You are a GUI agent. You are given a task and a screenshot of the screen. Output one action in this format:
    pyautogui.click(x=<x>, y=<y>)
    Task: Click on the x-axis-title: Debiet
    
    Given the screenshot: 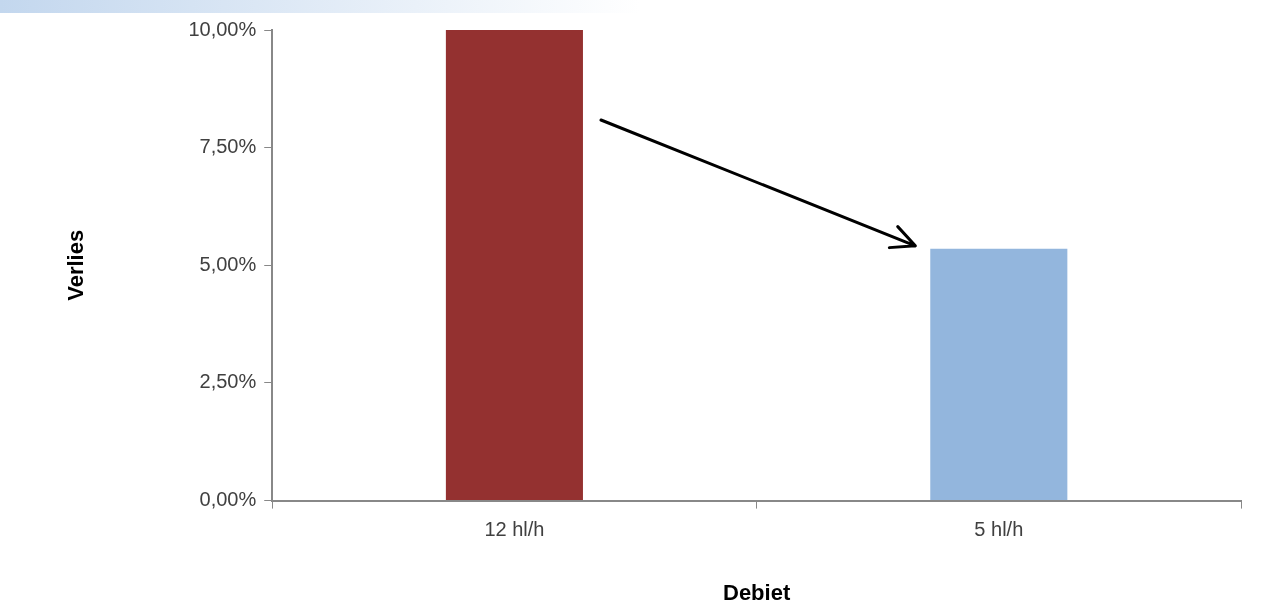 What is the action you would take?
    pyautogui.click(x=756, y=592)
    